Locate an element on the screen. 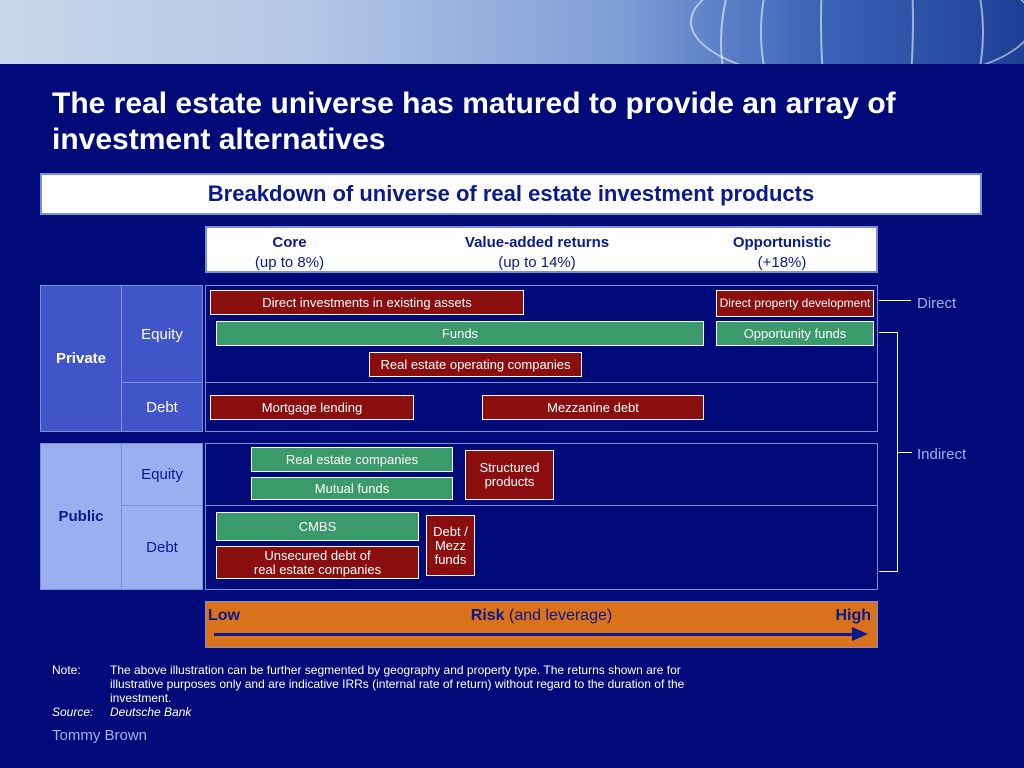 Image resolution: width=1024 pixels, height=768 pixels. direct-connector is located at coordinates (895, 300).